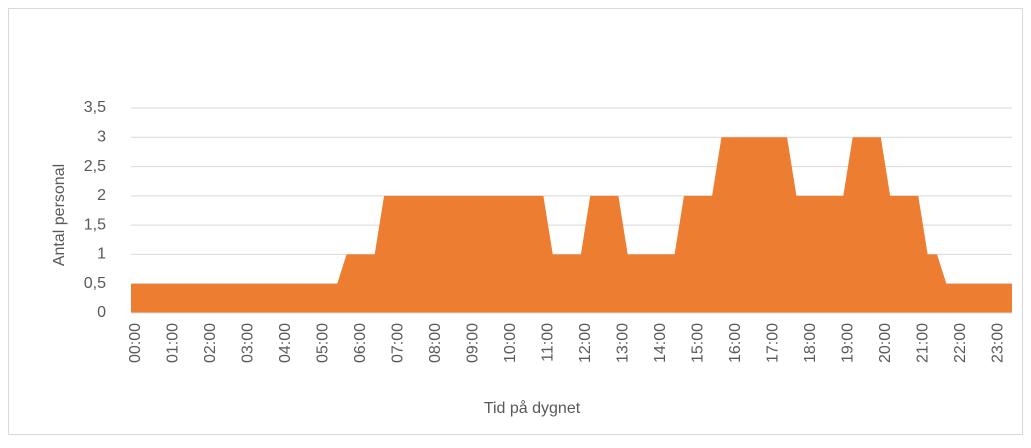 The image size is (1031, 448). I want to click on x-tick-label: 09:00, so click(473, 343).